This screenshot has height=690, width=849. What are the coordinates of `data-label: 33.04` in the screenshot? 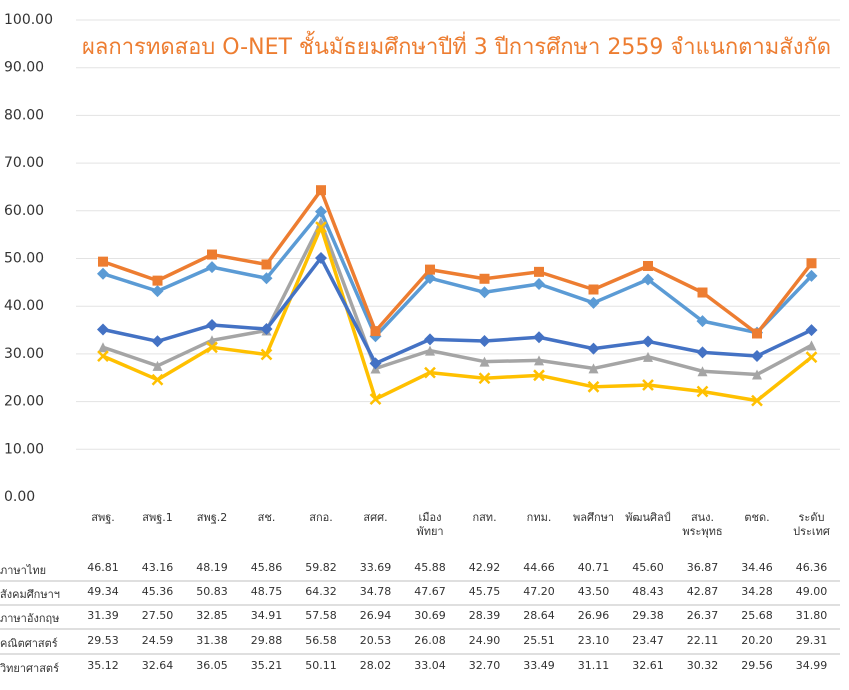 It's located at (430, 665).